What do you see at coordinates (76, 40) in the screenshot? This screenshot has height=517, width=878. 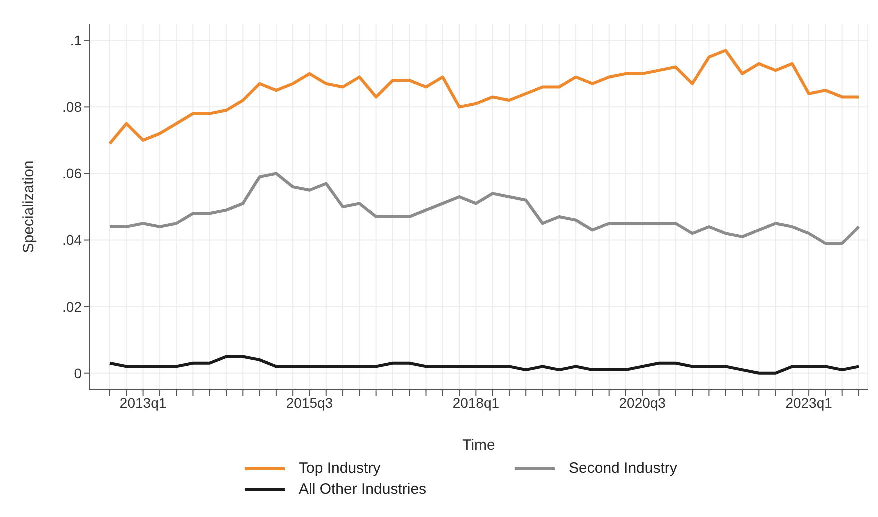 I see `y-tick-label: .1` at bounding box center [76, 40].